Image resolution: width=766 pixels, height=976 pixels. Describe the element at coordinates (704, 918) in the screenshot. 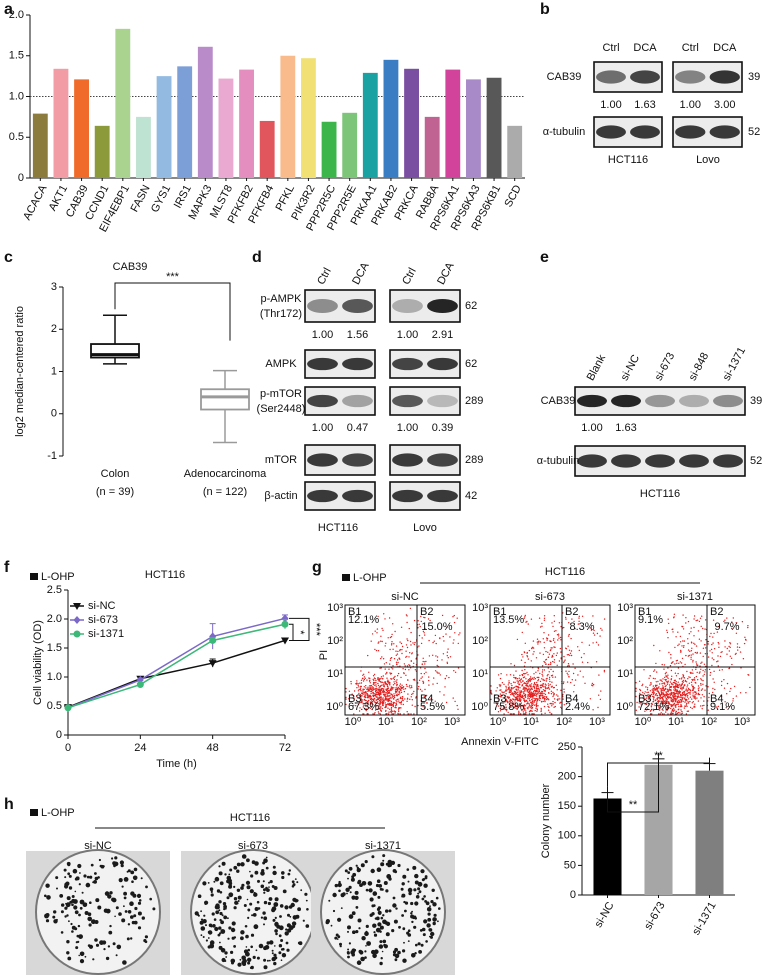

I see `x-tick-label: si-1371` at that location.